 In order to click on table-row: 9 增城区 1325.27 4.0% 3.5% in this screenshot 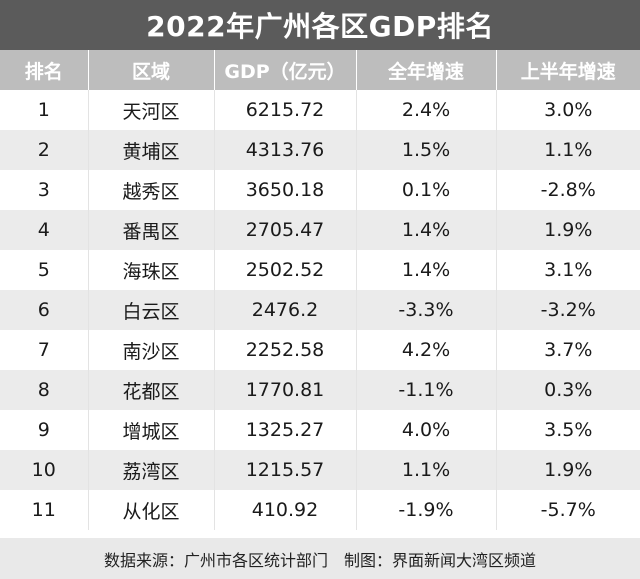, I will do `click(320, 430)`.